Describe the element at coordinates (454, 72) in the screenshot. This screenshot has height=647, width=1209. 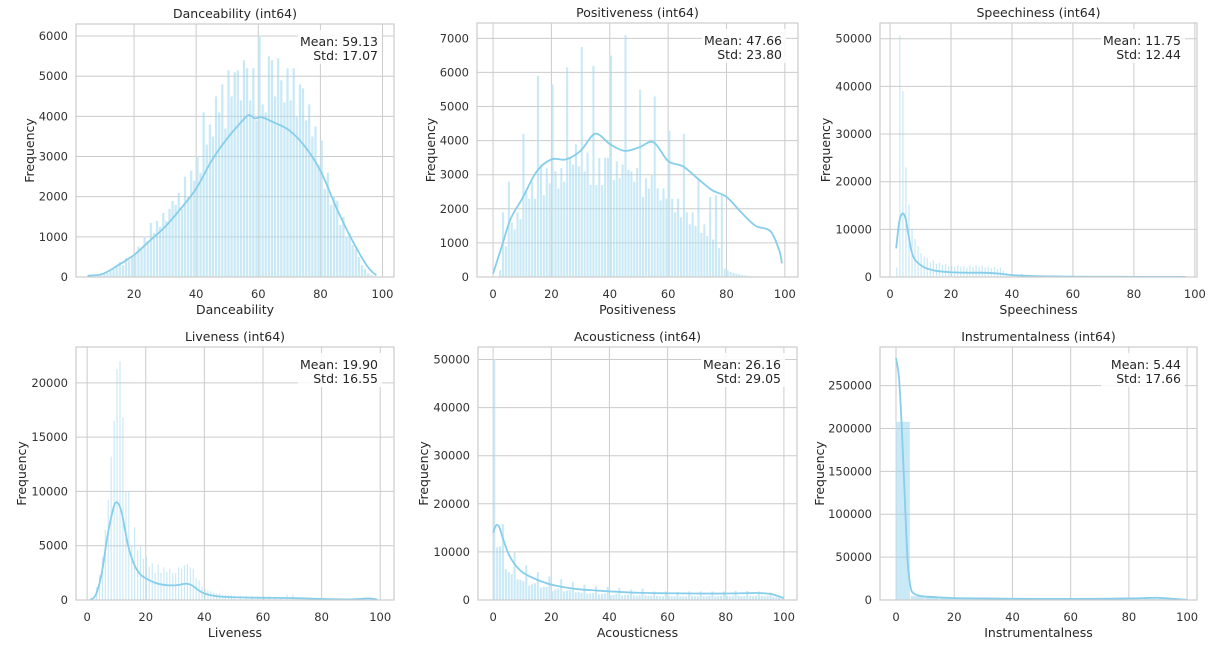
I see `y-tick-label: 6000` at that location.